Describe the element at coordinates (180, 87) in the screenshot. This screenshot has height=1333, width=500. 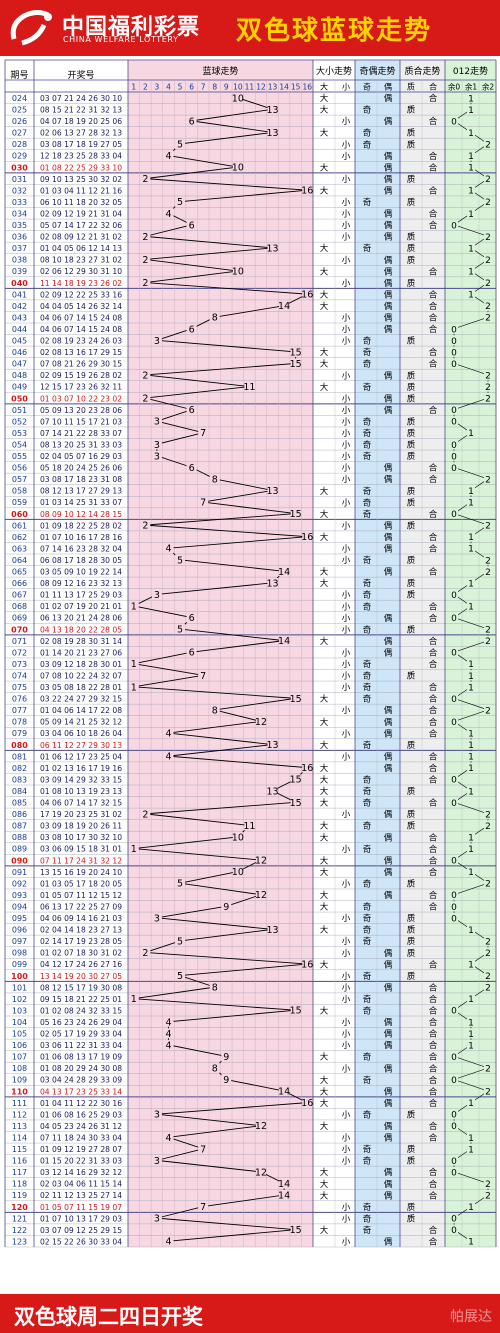
I see `blue-tick-label: 5` at that location.